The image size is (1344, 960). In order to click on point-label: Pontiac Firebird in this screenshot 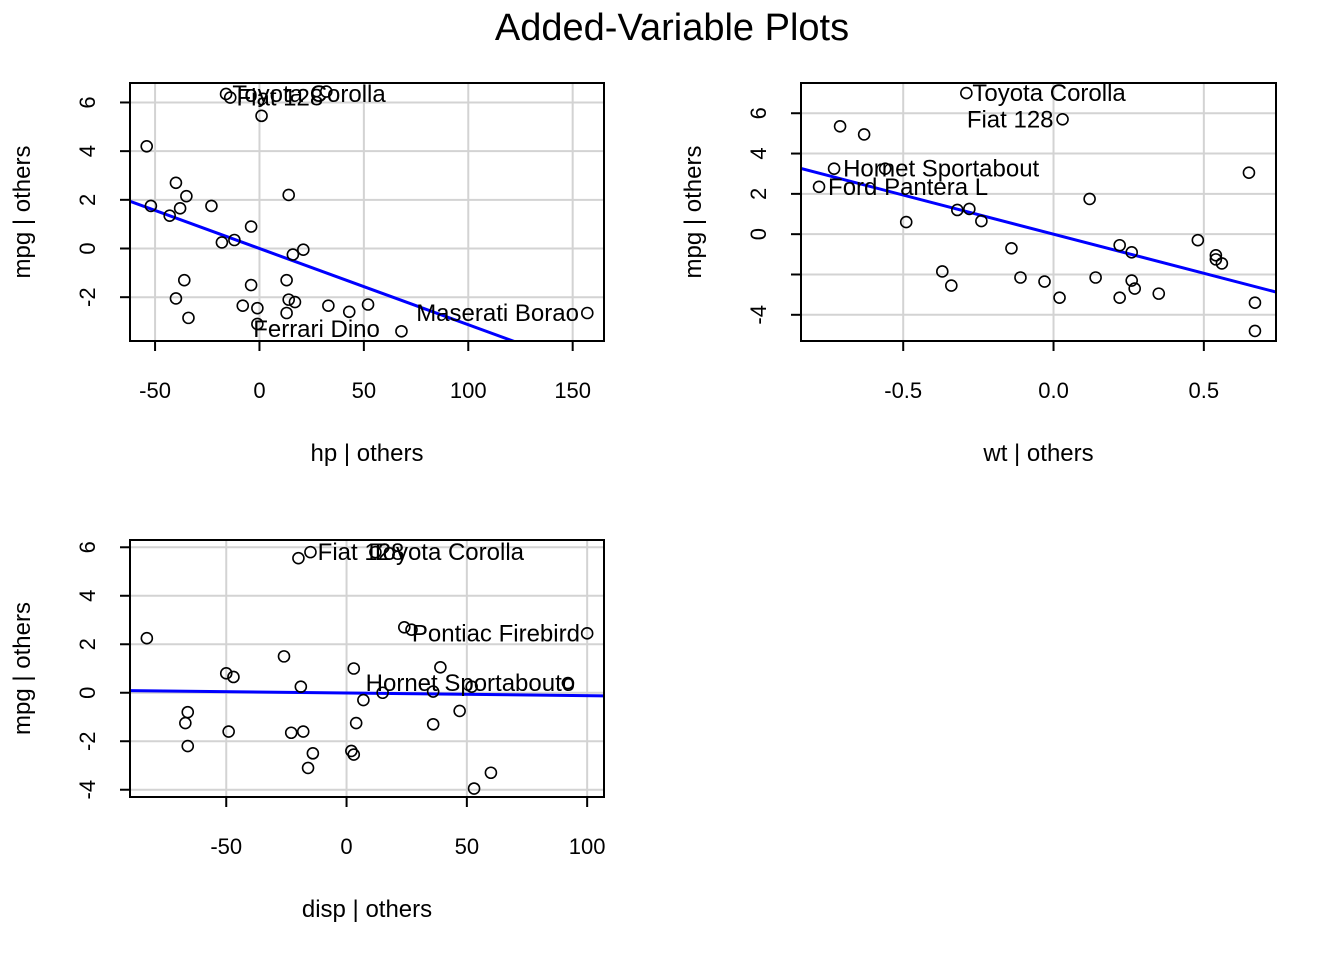, I will do `click(496, 633)`.